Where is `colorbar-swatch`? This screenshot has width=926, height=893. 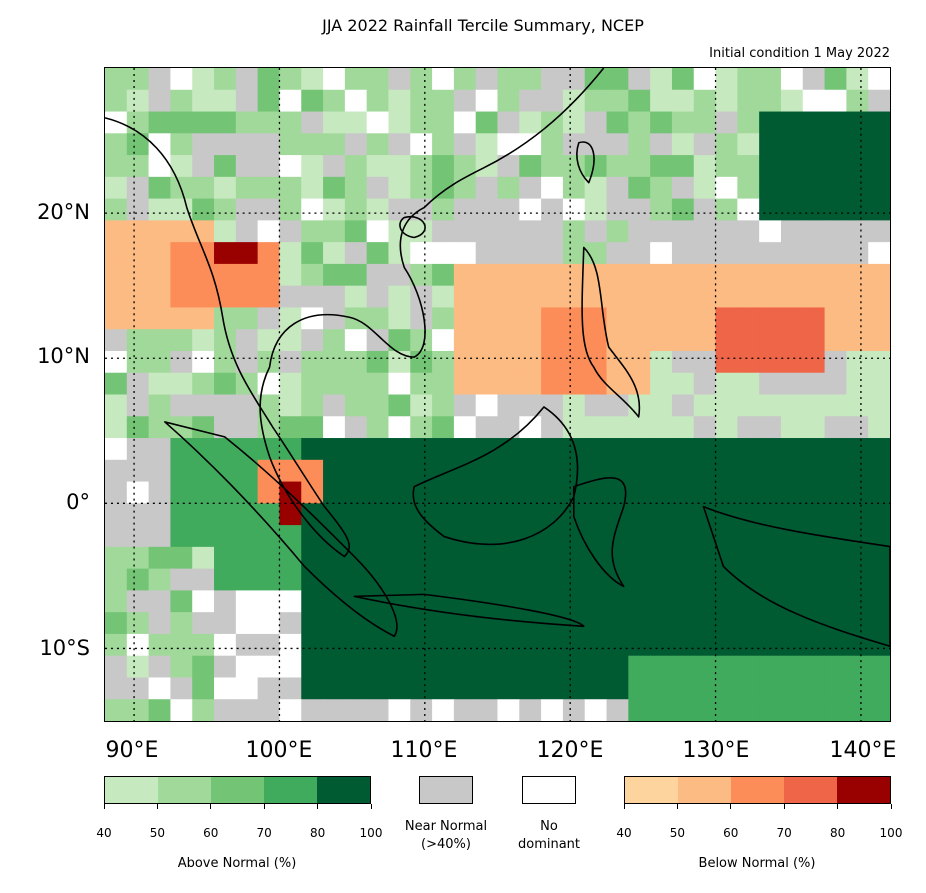
colorbar-swatch is located at coordinates (757, 790).